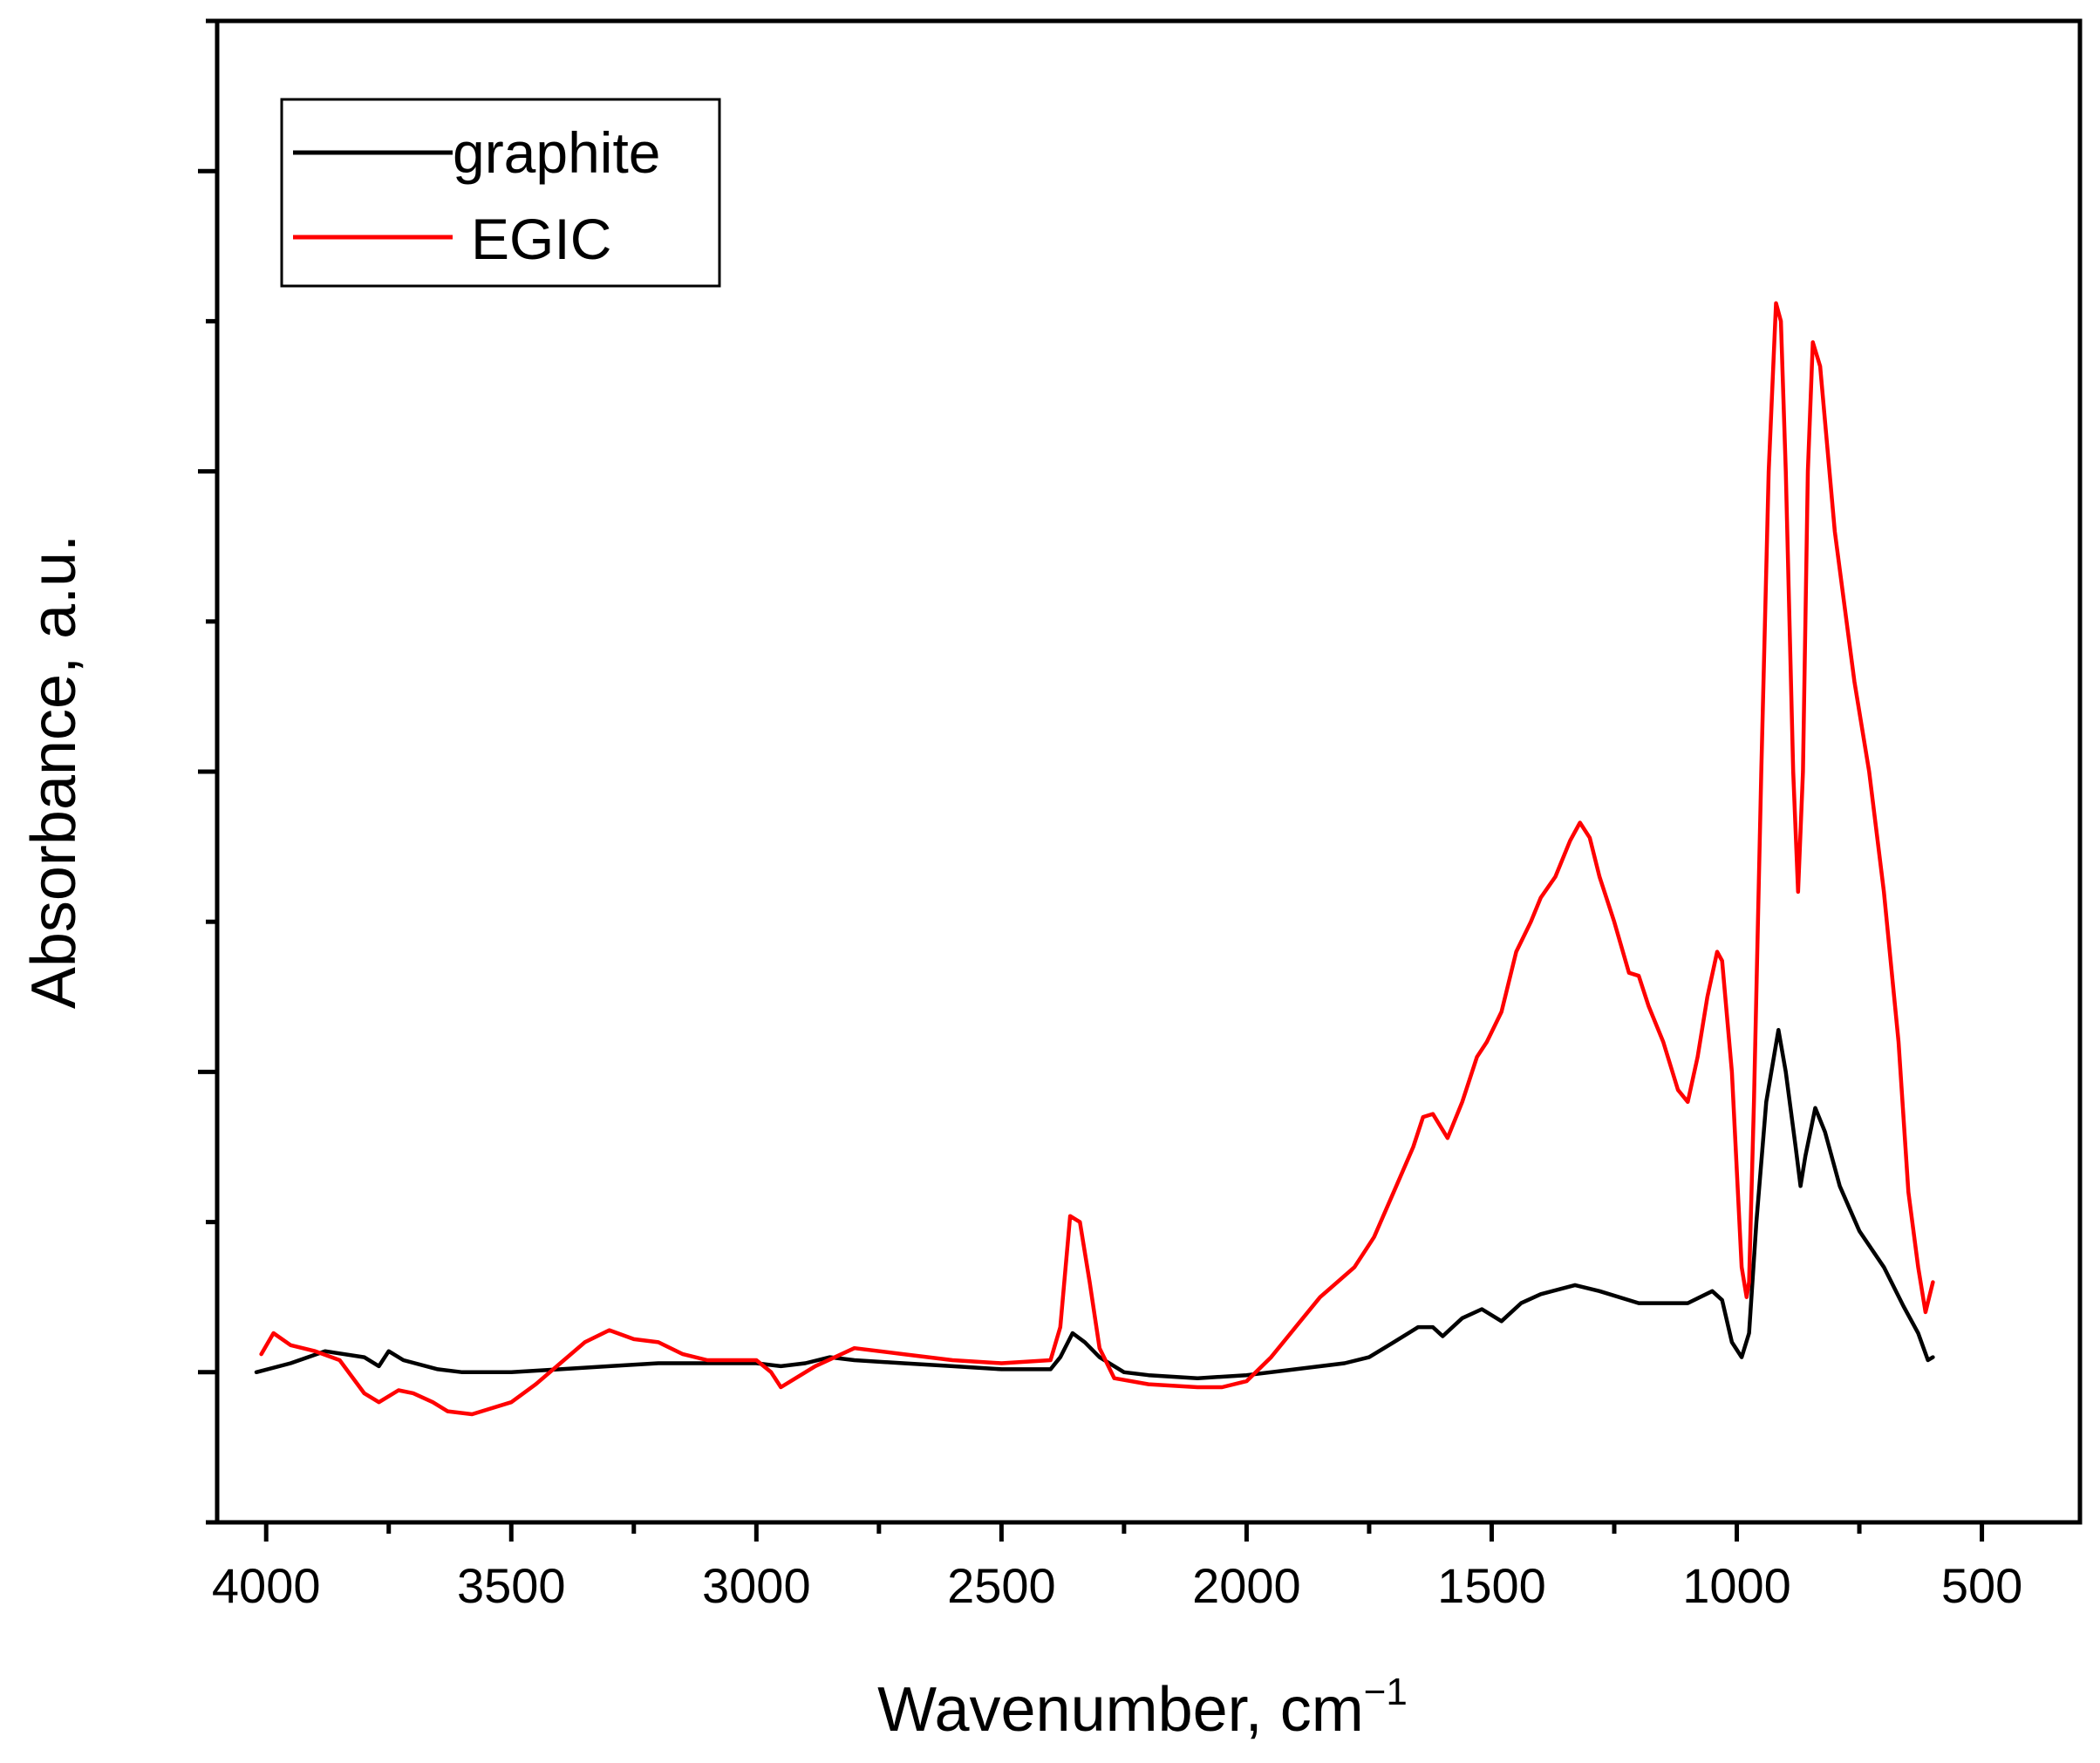 Image resolution: width=2100 pixels, height=1763 pixels. Describe the element at coordinates (511, 1585) in the screenshot. I see `x-tick-label: 3500` at that location.